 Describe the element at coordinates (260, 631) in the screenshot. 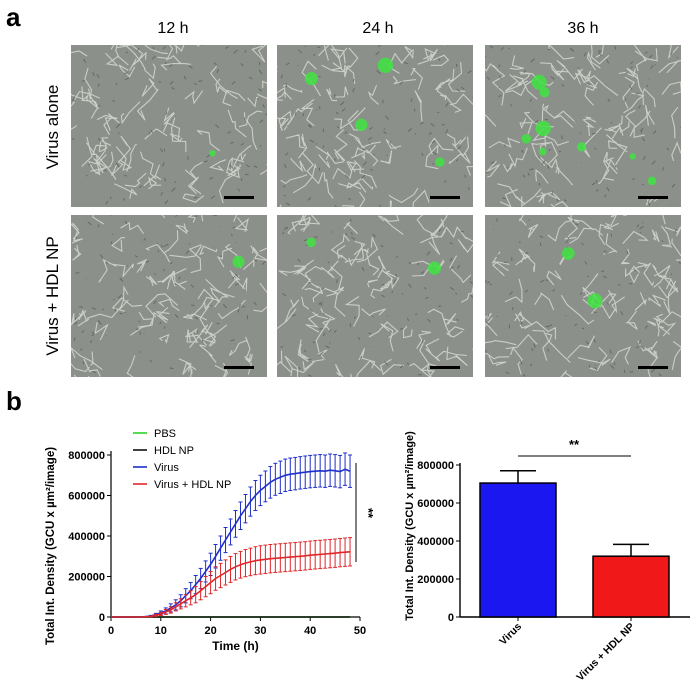

I see `x-tick-label: 30` at that location.